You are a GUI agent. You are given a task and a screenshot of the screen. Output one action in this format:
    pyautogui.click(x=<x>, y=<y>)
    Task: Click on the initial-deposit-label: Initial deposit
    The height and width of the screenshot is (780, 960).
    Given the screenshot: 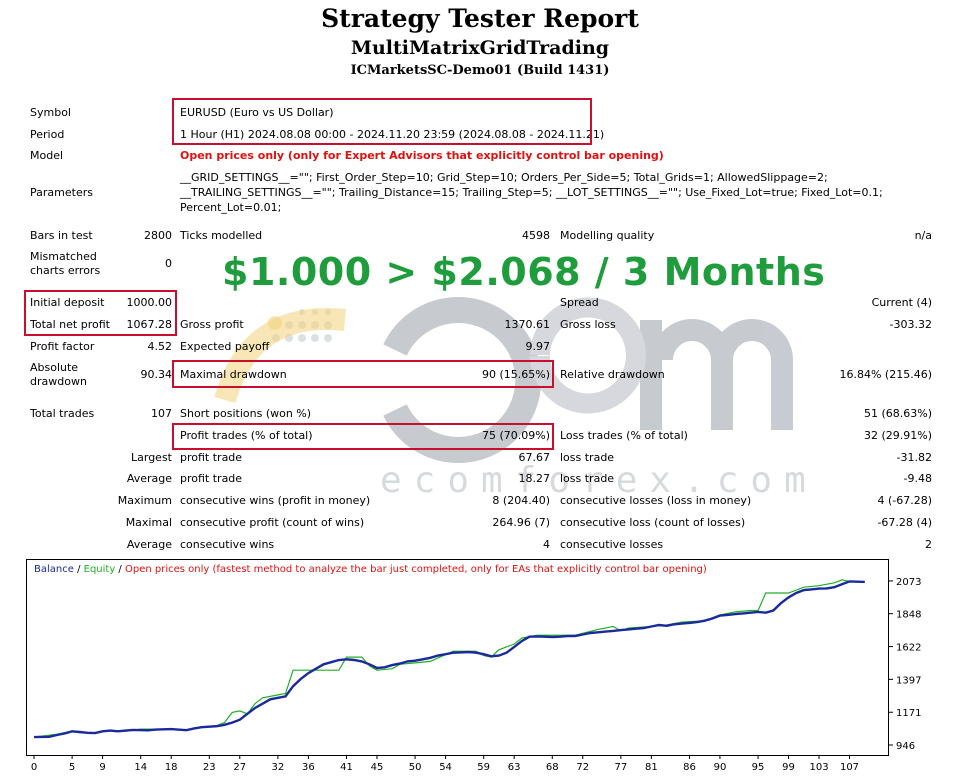 What is the action you would take?
    pyautogui.click(x=67, y=302)
    